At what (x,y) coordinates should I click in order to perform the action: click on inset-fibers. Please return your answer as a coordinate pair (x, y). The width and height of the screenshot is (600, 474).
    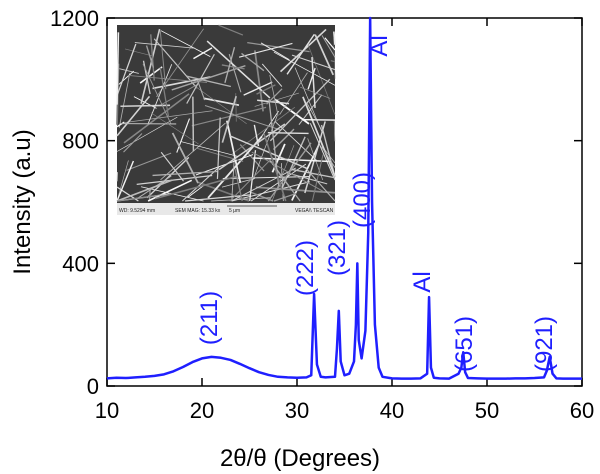
    Looking at the image, I should click on (226, 113).